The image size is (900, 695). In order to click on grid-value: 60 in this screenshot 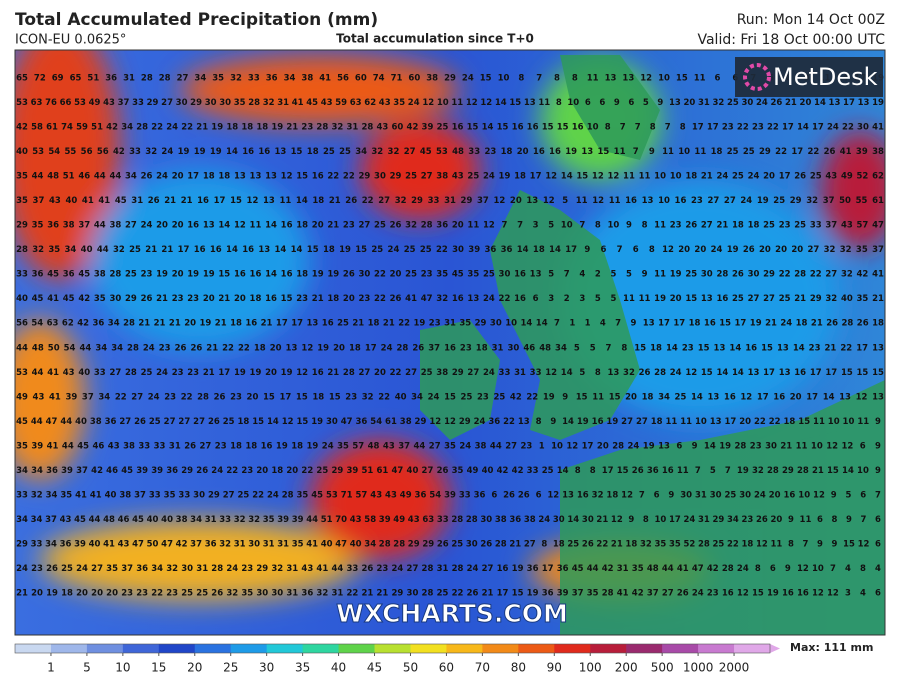, I will do `click(398, 128)`.